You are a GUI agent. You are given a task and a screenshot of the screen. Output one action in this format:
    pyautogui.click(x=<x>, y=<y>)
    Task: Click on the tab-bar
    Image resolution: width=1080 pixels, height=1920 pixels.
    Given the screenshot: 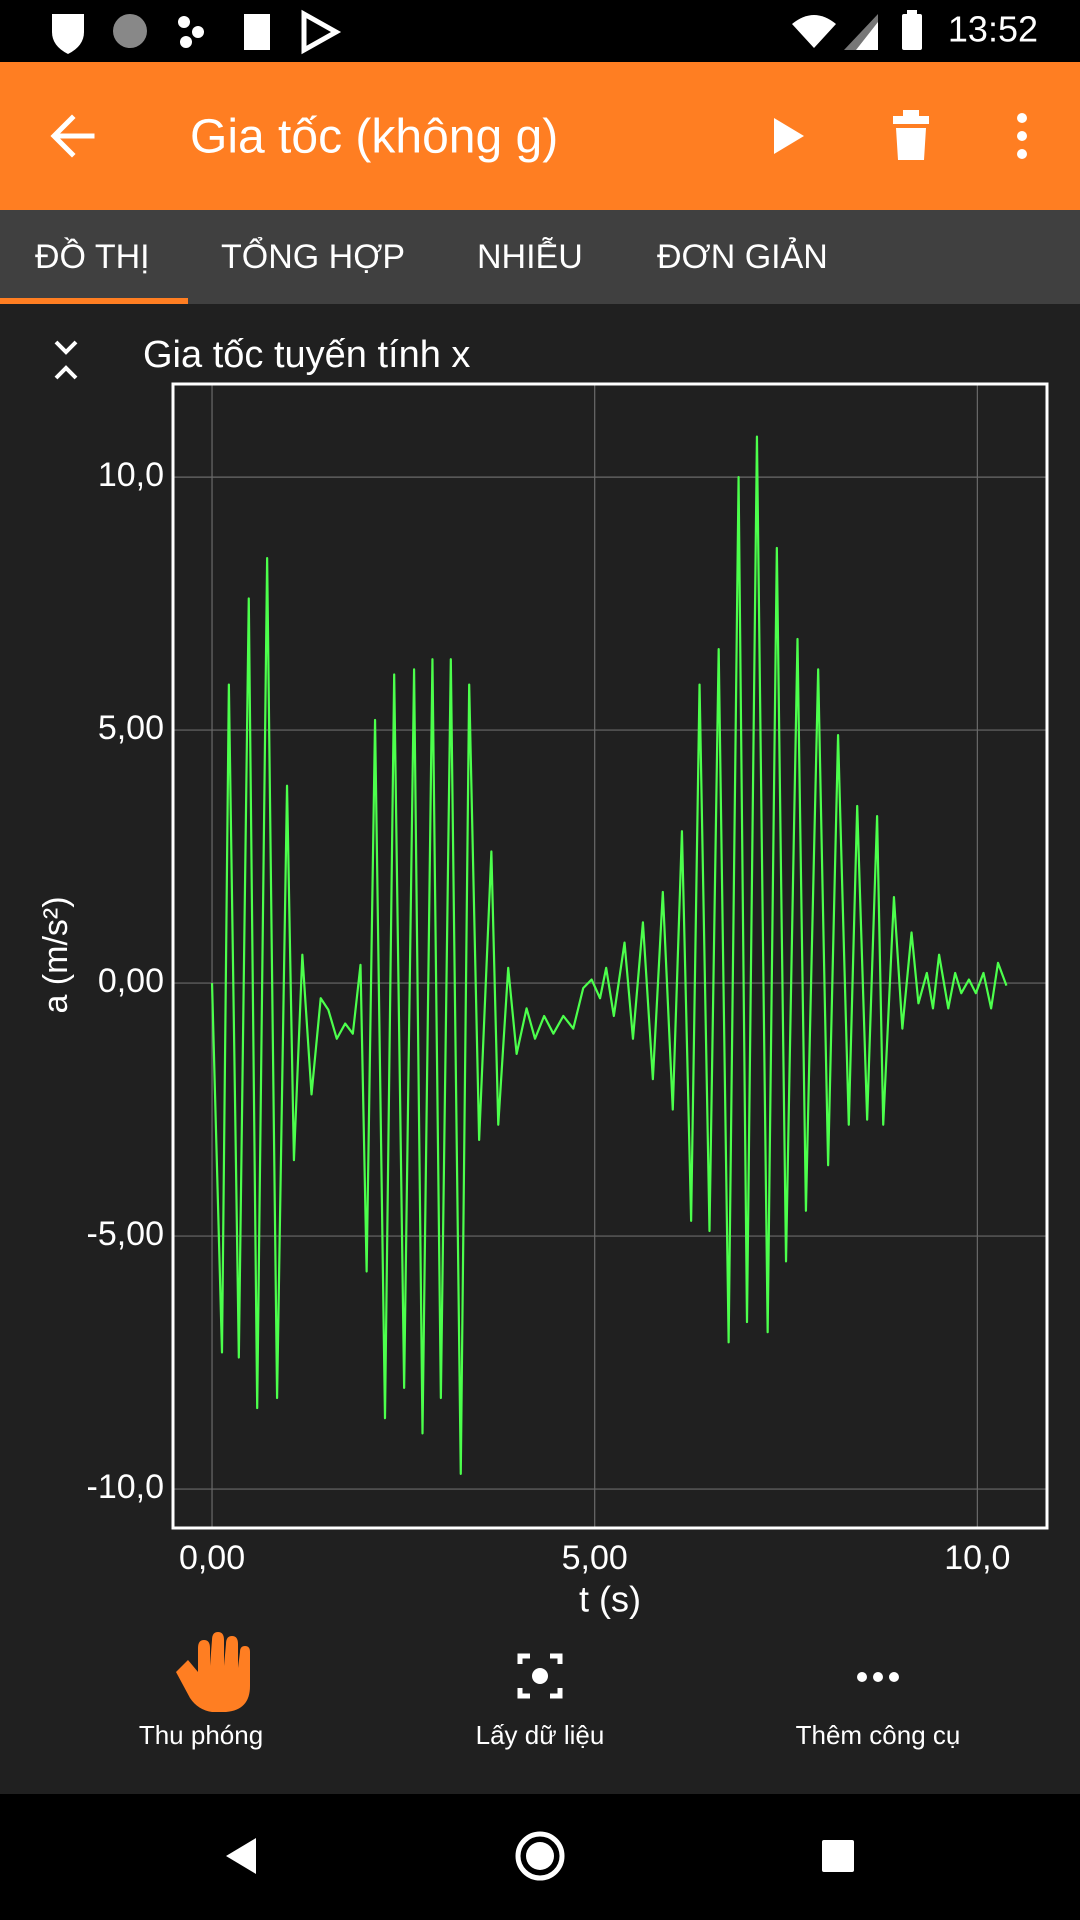 What is the action you would take?
    pyautogui.click(x=540, y=257)
    